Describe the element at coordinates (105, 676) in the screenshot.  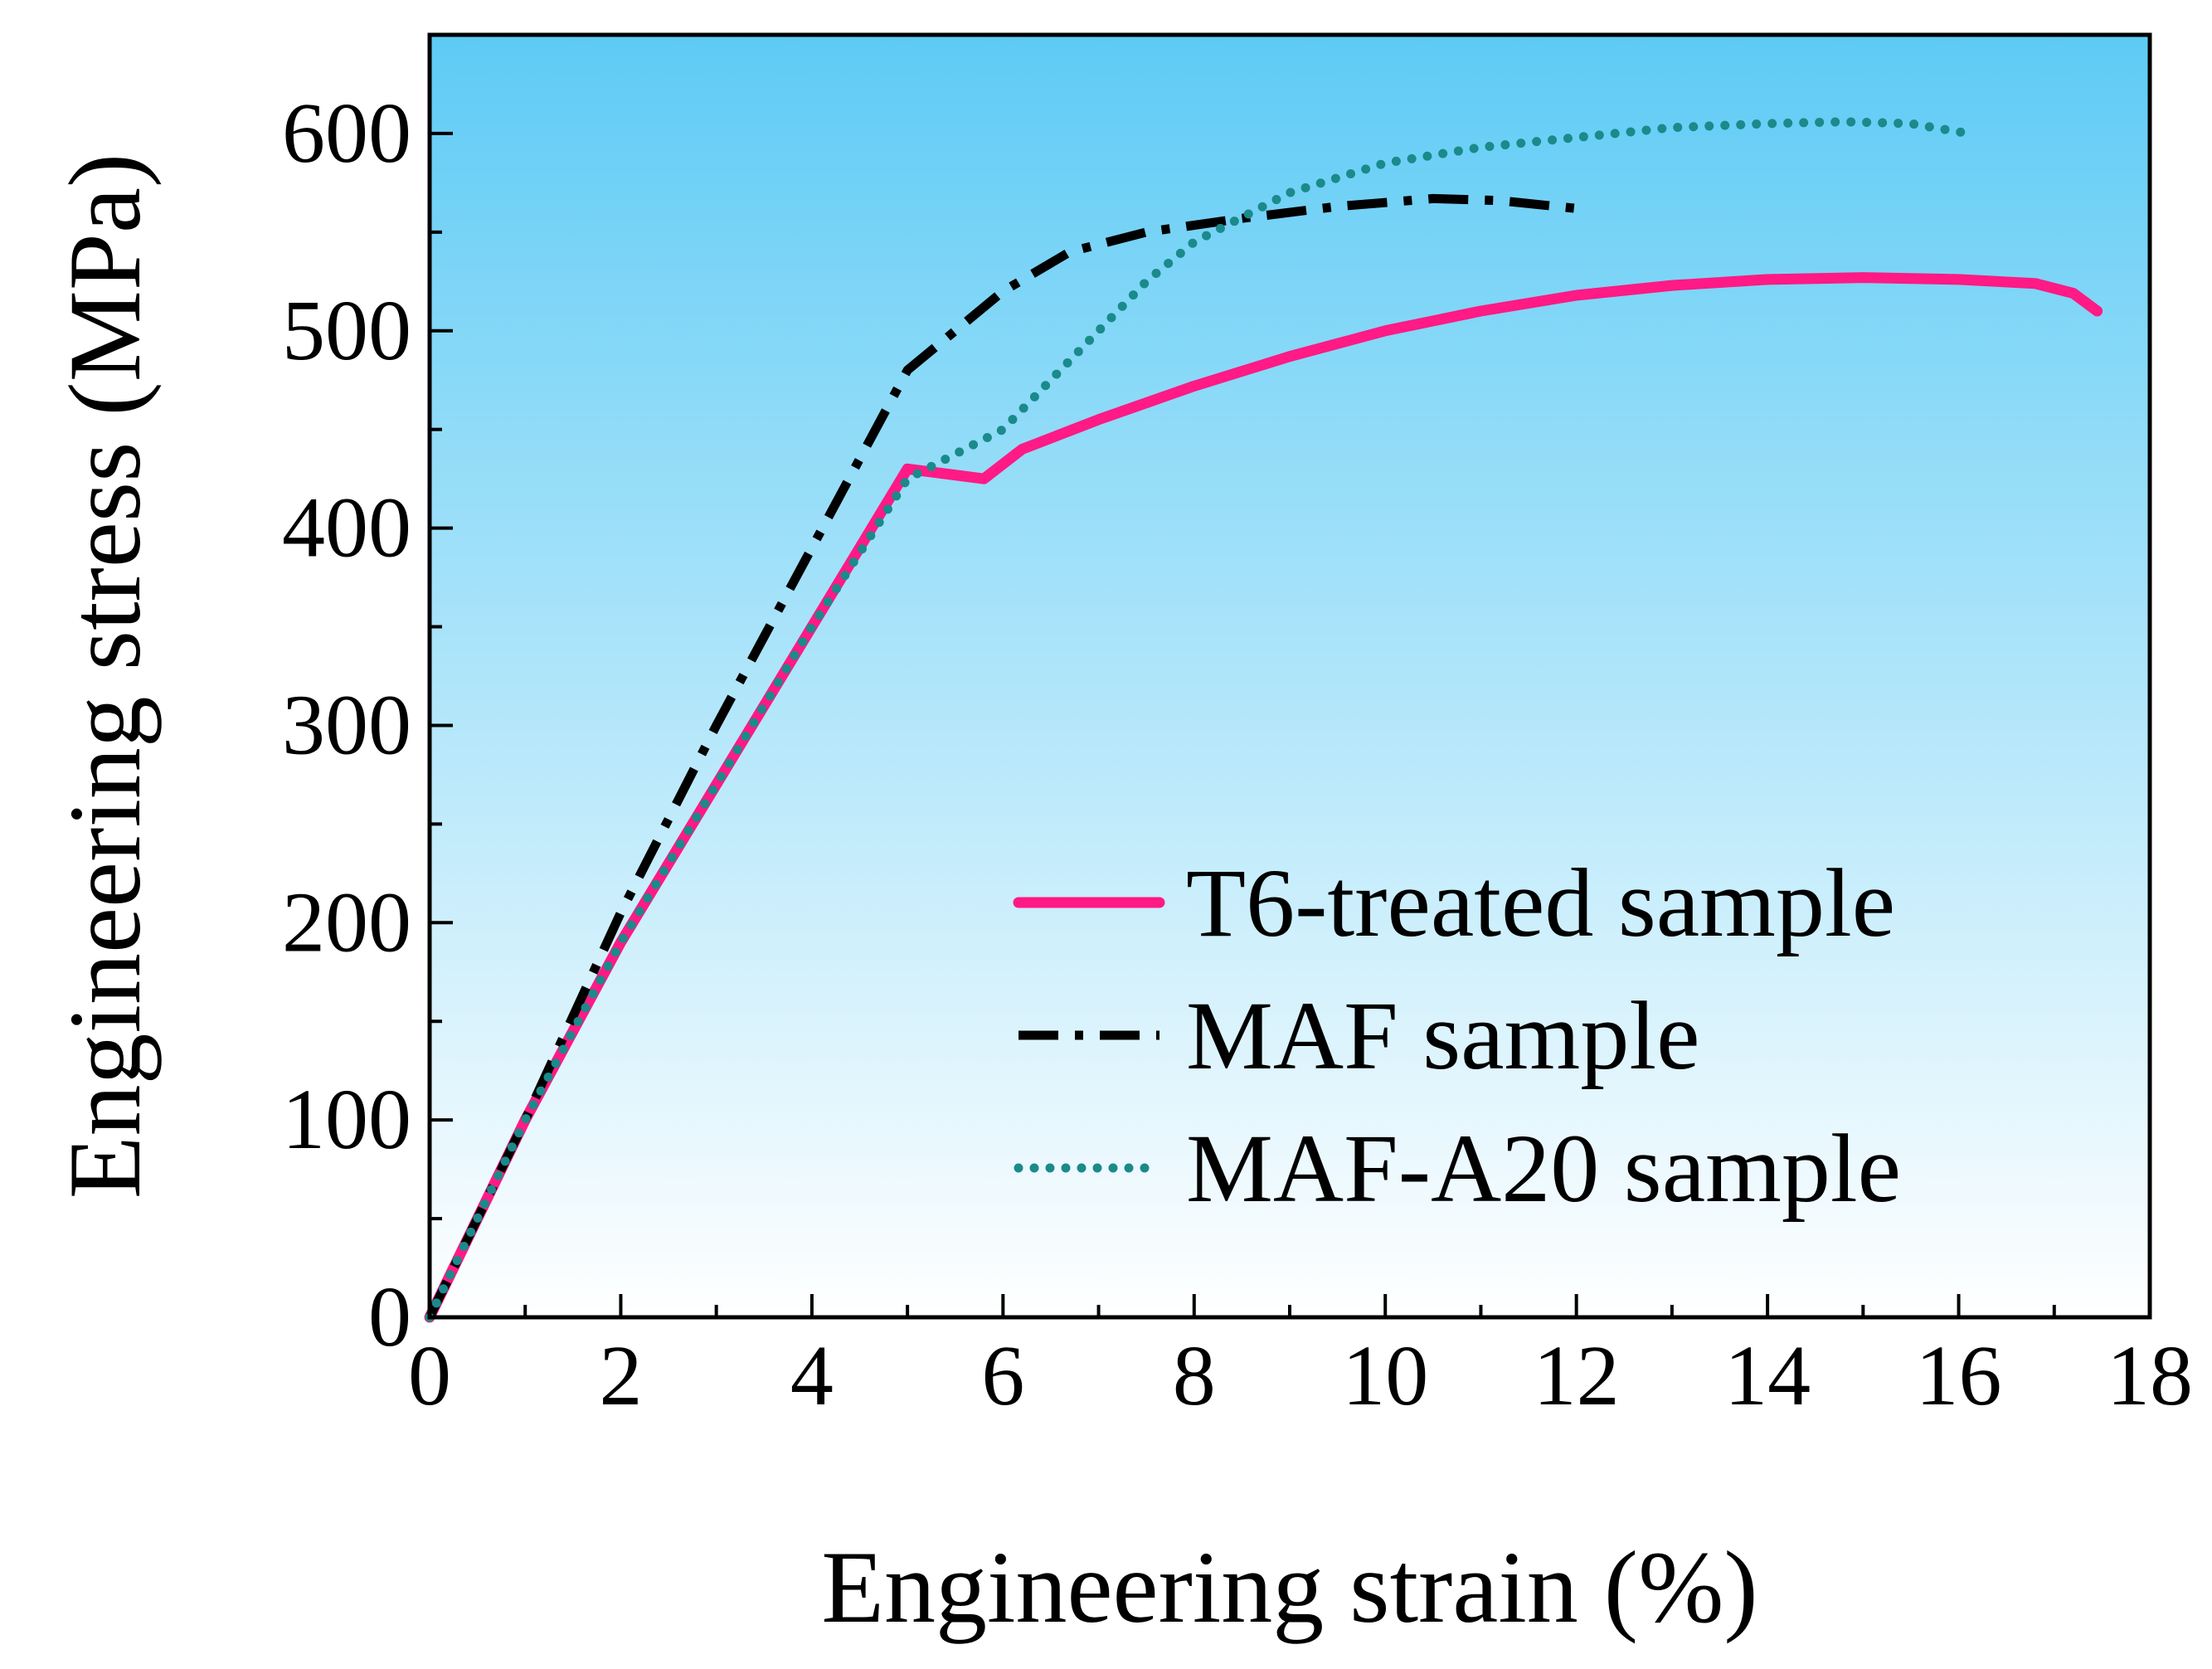
I see `y-axis-label: Engineering stress (MPa)` at that location.